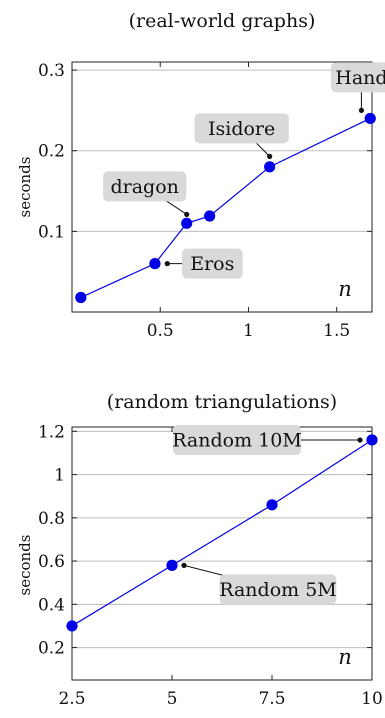 This screenshot has height=718, width=385. I want to click on x-tick-label: 7.5, so click(271, 699).